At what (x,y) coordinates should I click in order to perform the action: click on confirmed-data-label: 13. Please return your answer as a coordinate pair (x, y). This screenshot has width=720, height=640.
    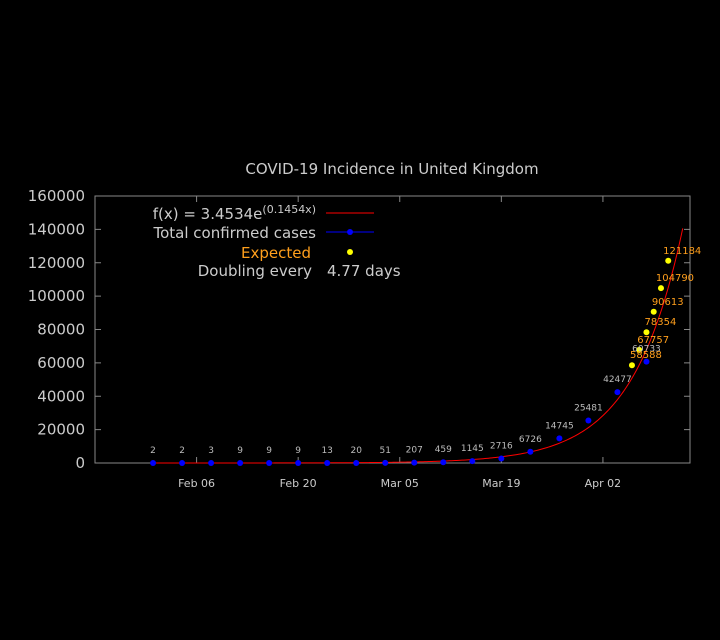
    Looking at the image, I should click on (326, 451).